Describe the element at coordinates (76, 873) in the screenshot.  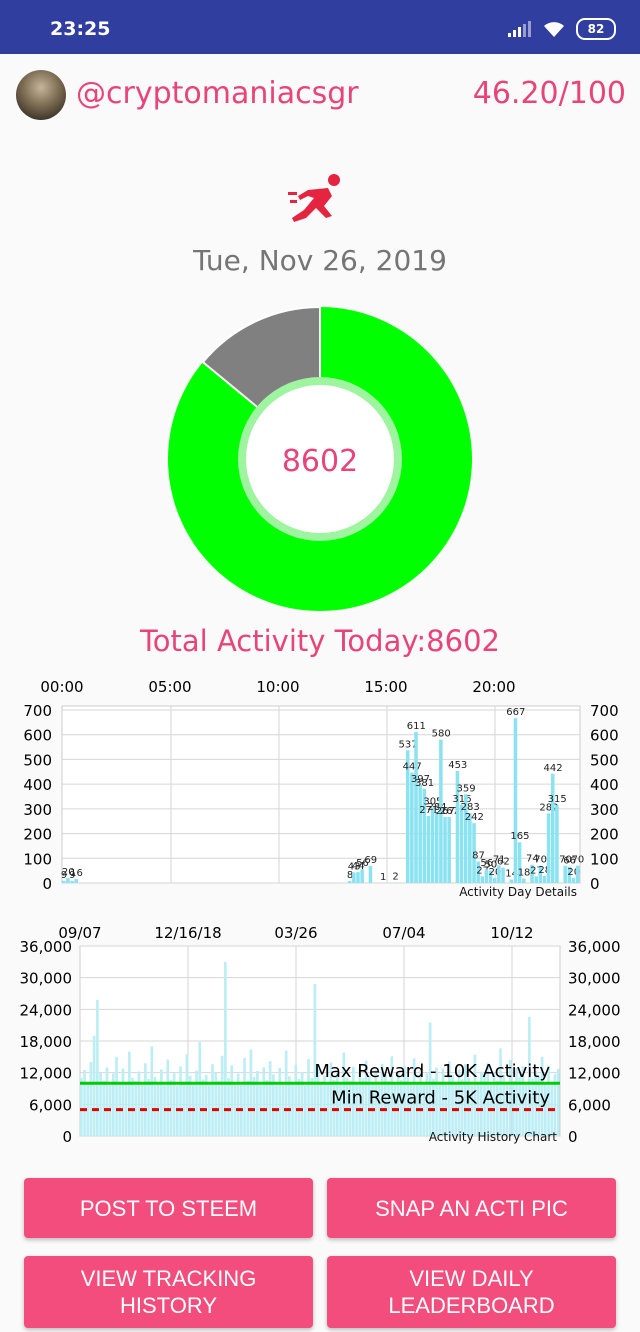
I see `day-bar-label: 16` at that location.